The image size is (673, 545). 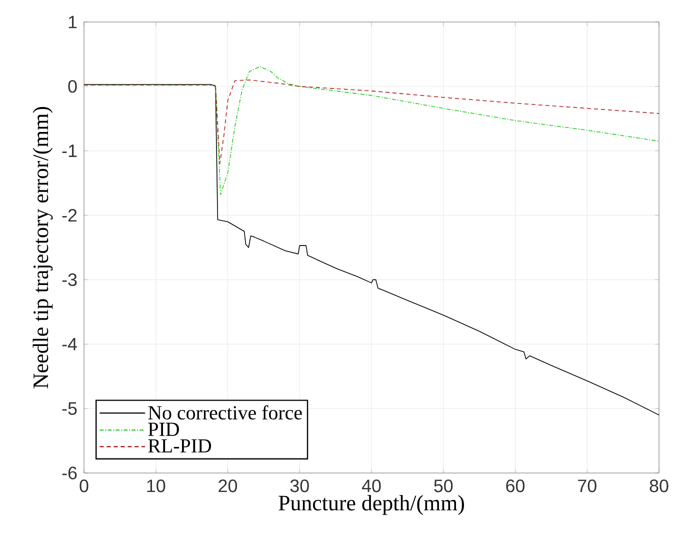 I want to click on y-tick-label: 1, so click(x=72, y=22).